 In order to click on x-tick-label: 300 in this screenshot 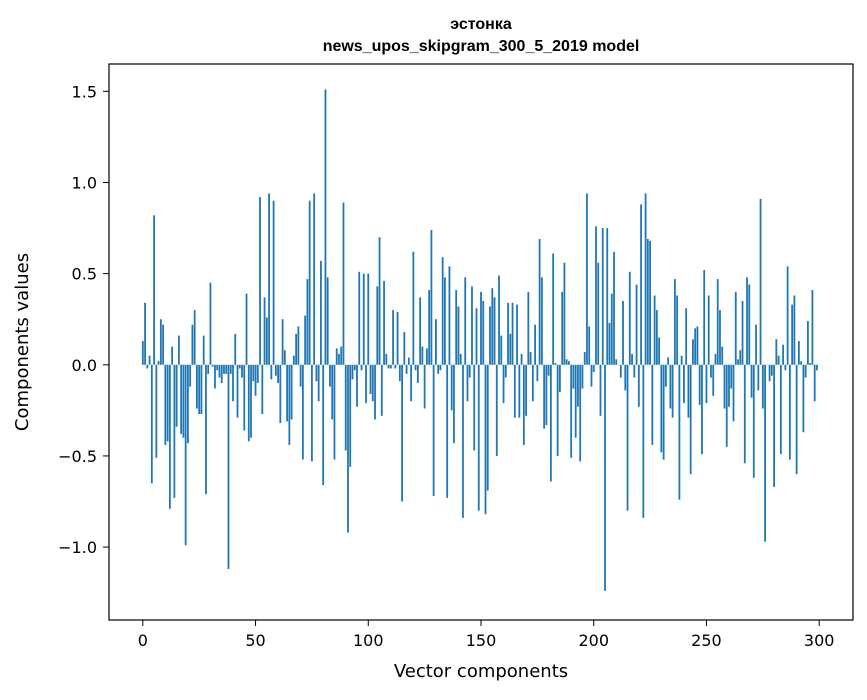, I will do `click(819, 640)`.